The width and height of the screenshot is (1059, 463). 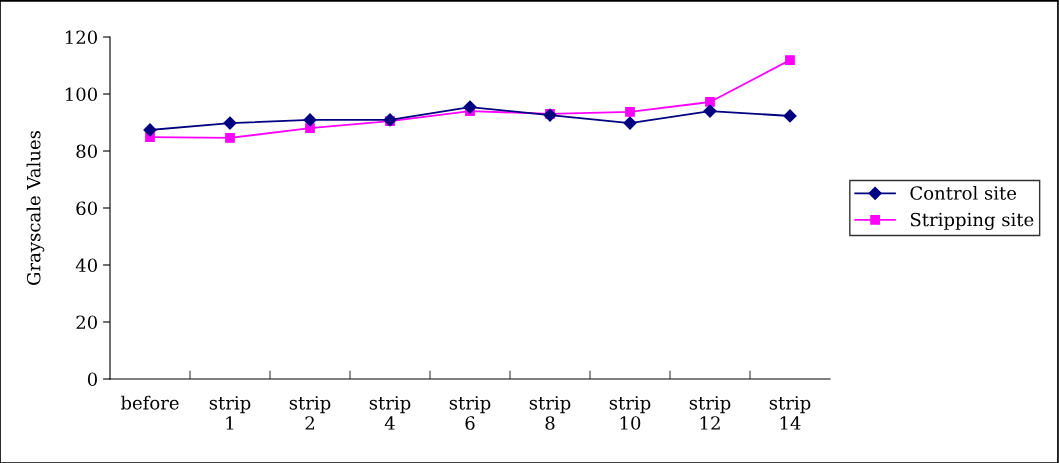 I want to click on x-tick-label: strip 8, so click(x=550, y=413).